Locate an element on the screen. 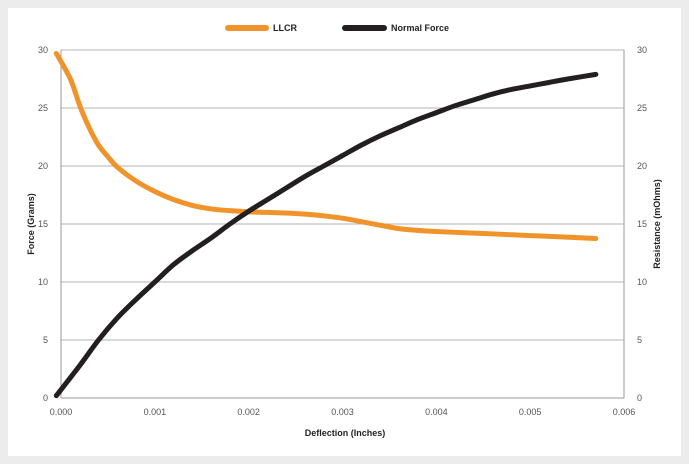 This screenshot has width=689, height=464. x-tick-label: 0.004 is located at coordinates (436, 412).